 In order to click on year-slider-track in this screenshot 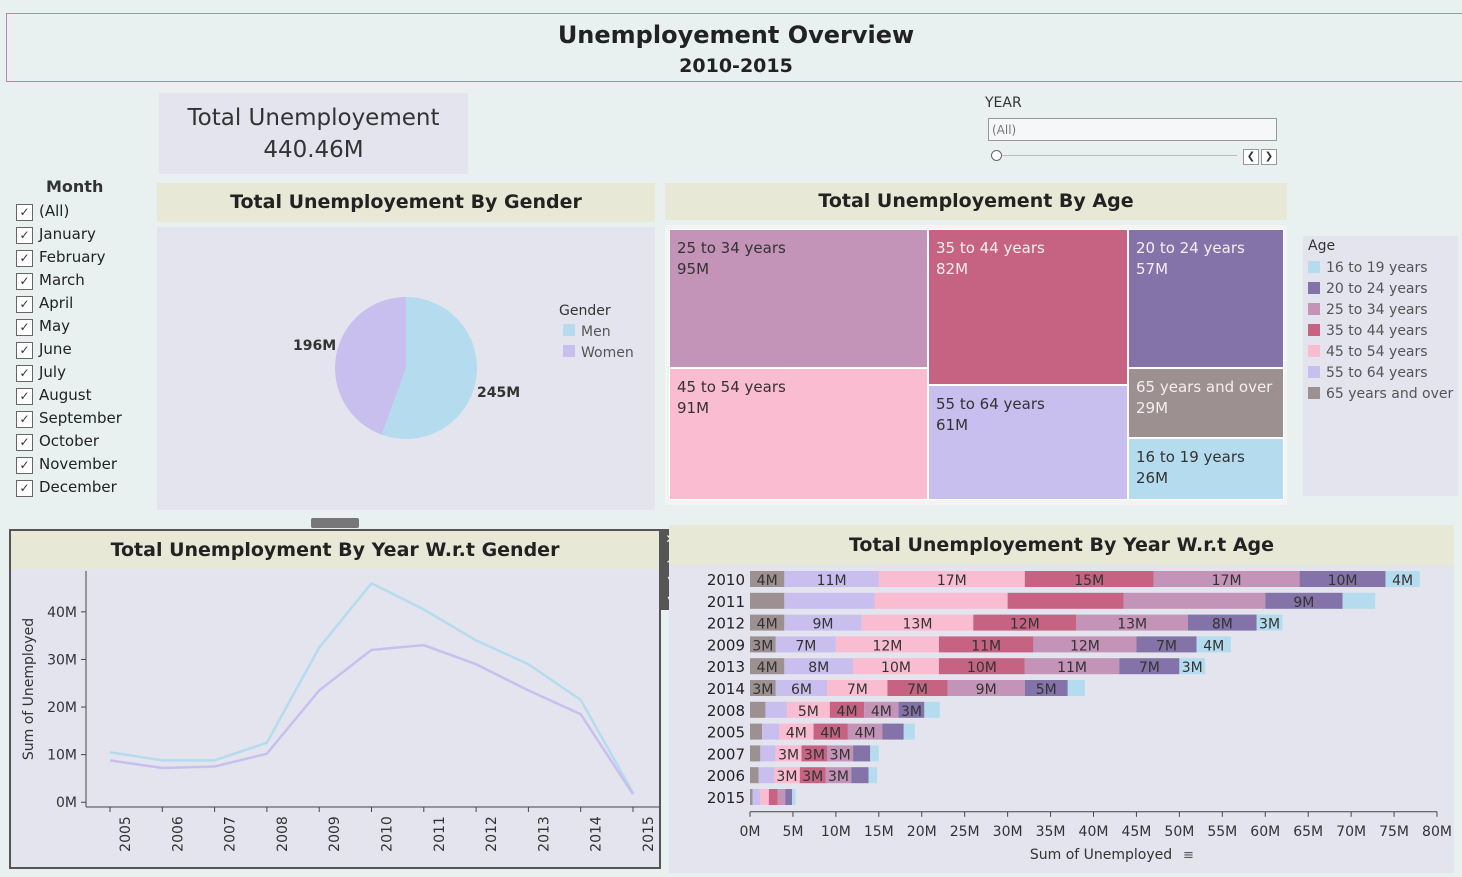, I will do `click(1119, 155)`.